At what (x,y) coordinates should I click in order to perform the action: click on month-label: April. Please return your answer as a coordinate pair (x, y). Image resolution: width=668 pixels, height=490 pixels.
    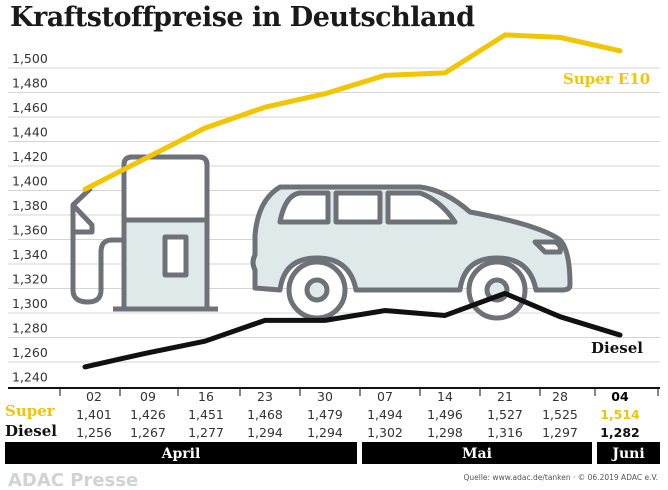
    Looking at the image, I should click on (181, 454).